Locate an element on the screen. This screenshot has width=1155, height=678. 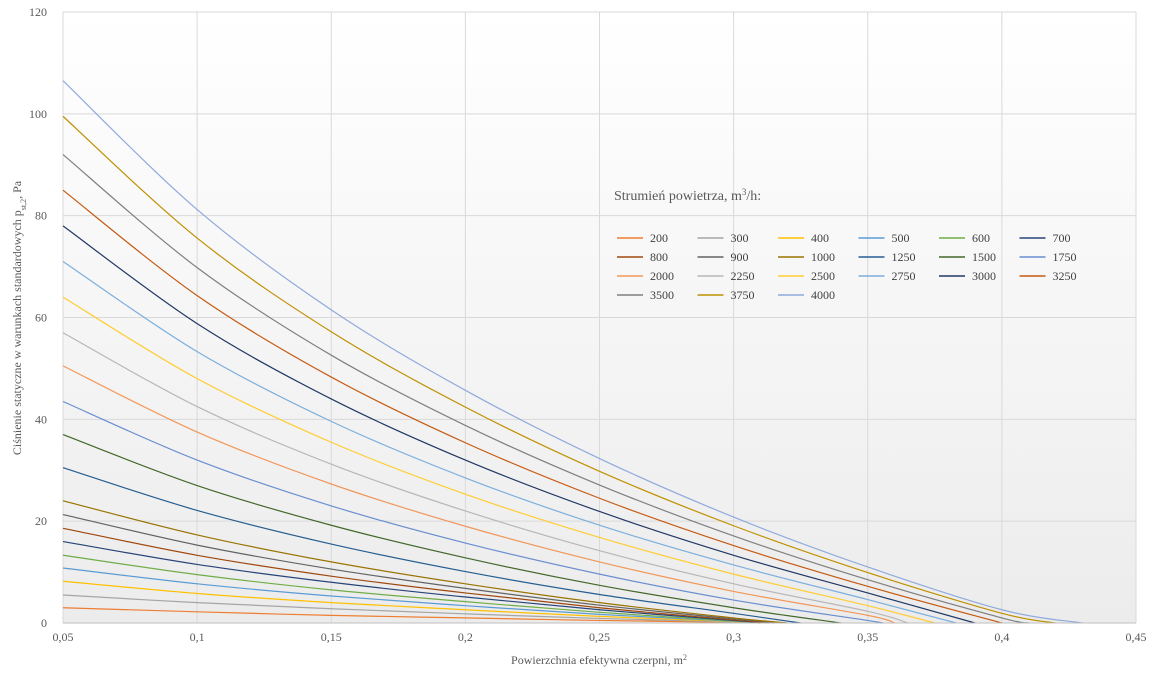
legend-label: 1500 is located at coordinates (984, 257).